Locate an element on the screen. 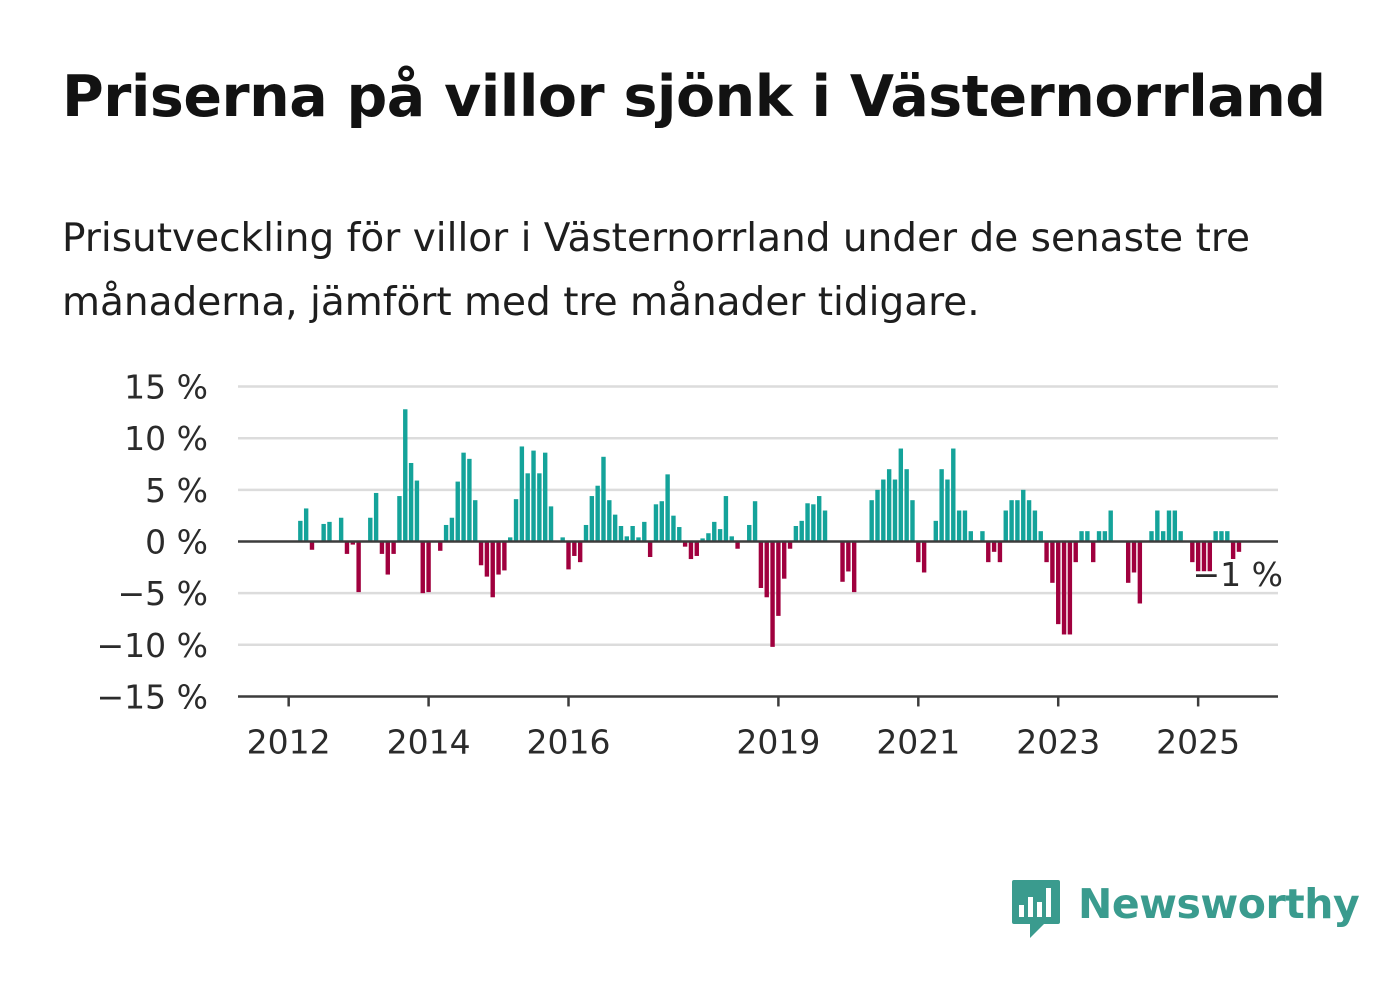 The image size is (1382, 999). x-tick-label: 2023 is located at coordinates (1058, 741).